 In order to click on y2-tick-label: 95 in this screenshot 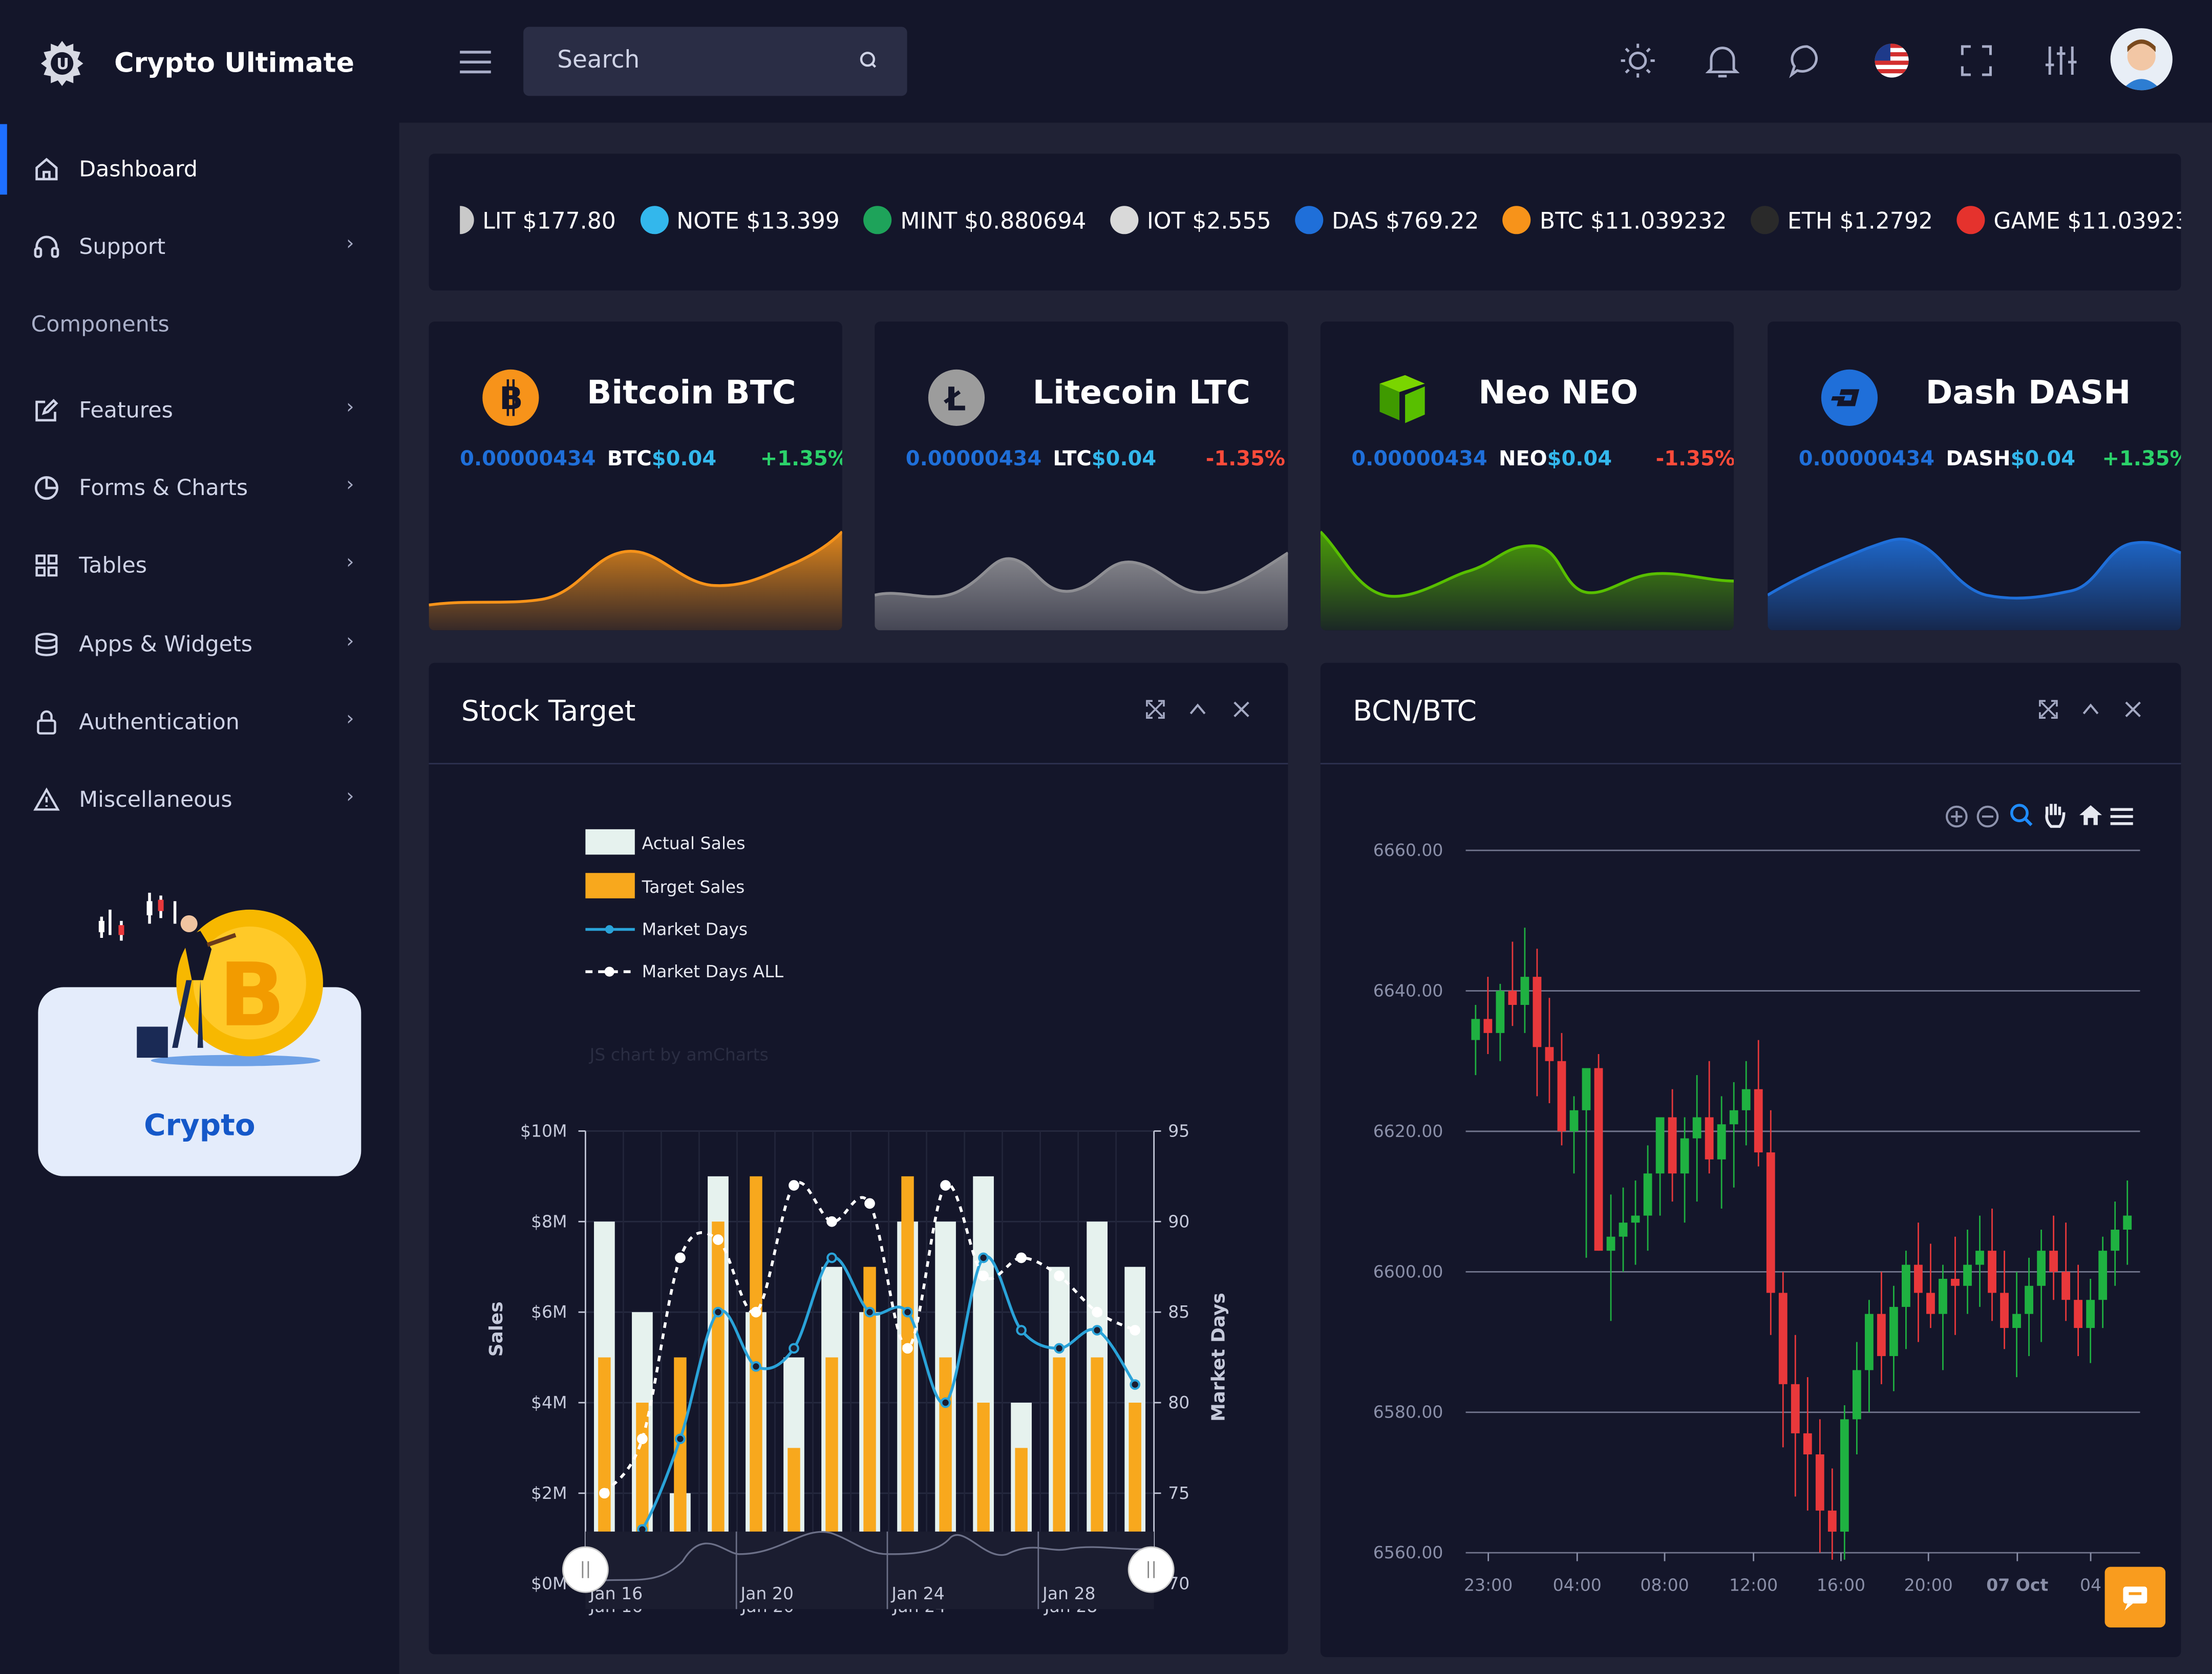, I will do `click(1178, 1131)`.